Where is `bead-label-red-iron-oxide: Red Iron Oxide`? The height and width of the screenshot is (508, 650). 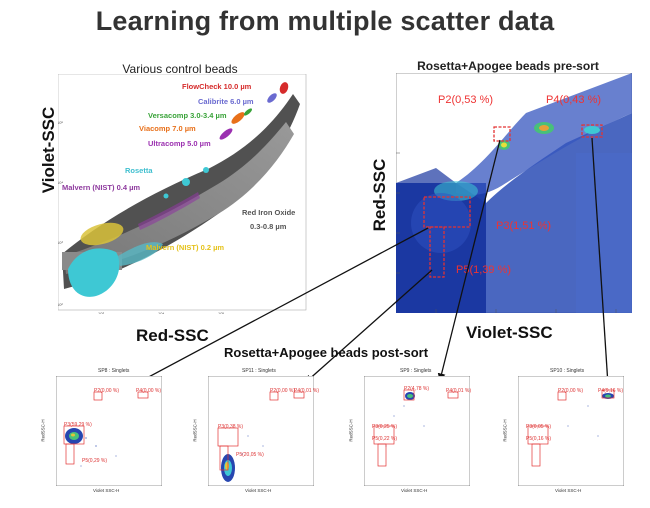
bead-label-red-iron-oxide: Red Iron Oxide is located at coordinates (269, 212).